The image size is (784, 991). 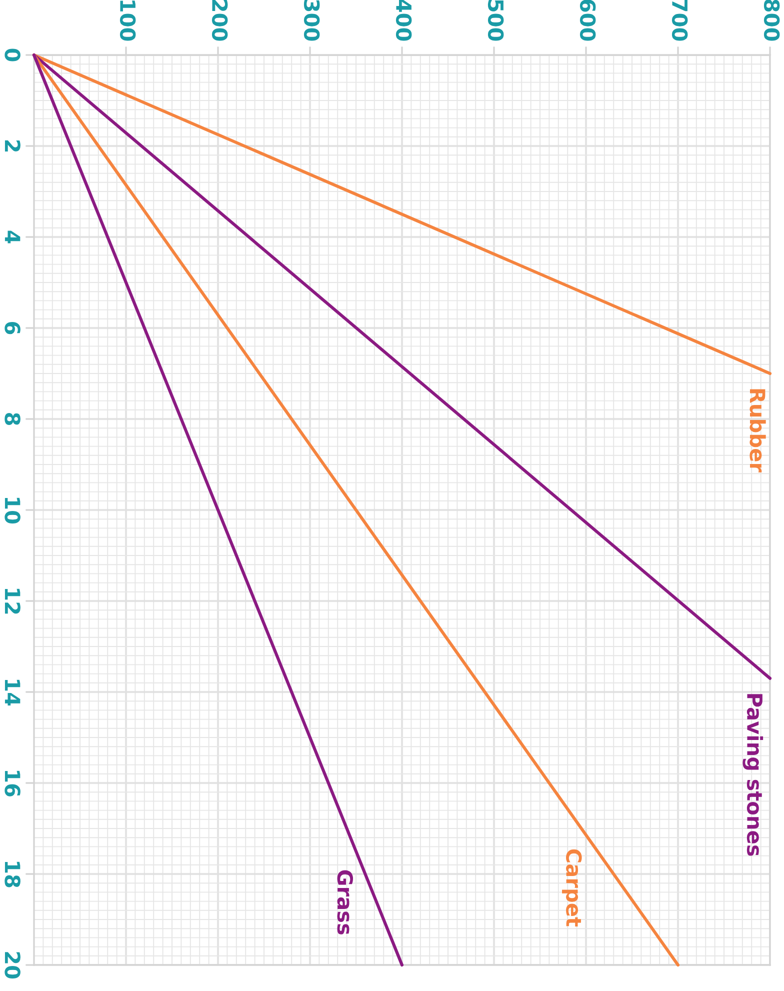 I want to click on text: Carpet, so click(x=572, y=887).